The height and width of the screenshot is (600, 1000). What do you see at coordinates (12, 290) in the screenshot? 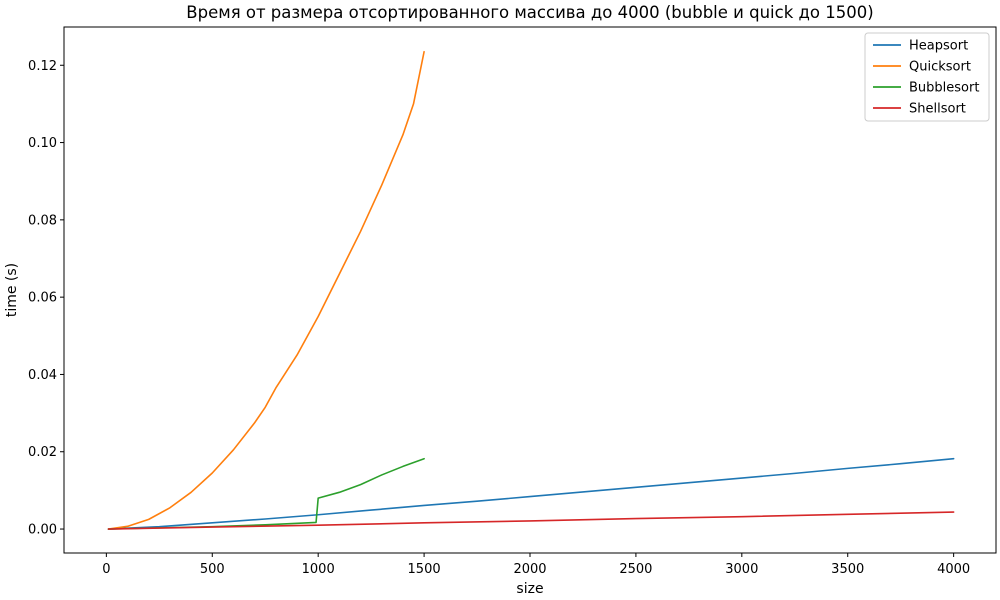
I see `y-axis-label: time (s)` at bounding box center [12, 290].